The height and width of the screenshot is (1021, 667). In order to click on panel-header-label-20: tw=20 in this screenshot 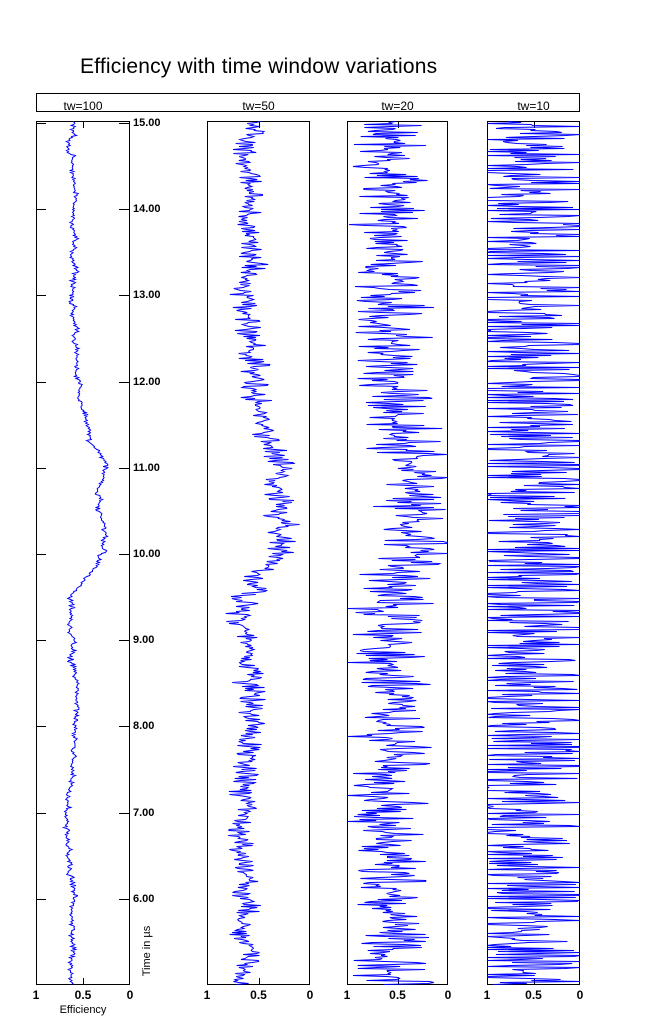, I will do `click(397, 106)`.